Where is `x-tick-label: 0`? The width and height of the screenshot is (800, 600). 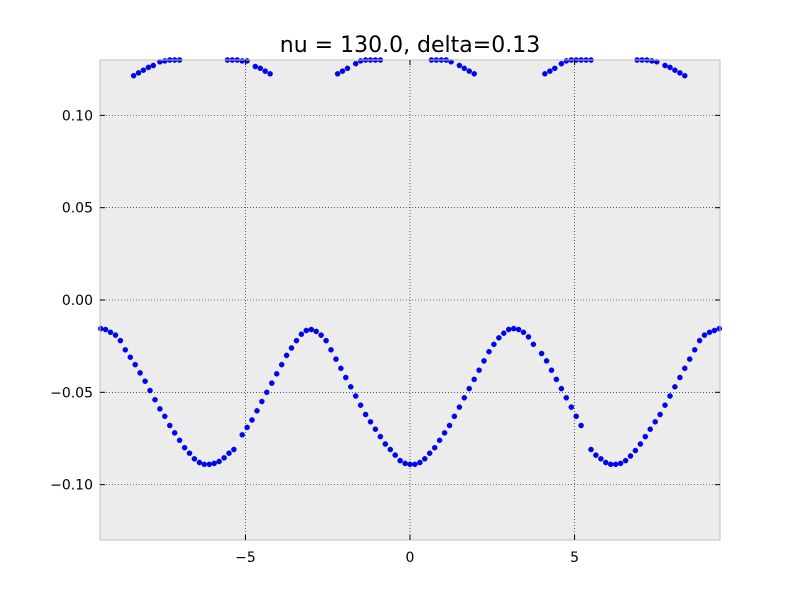
x-tick-label: 0 is located at coordinates (410, 558).